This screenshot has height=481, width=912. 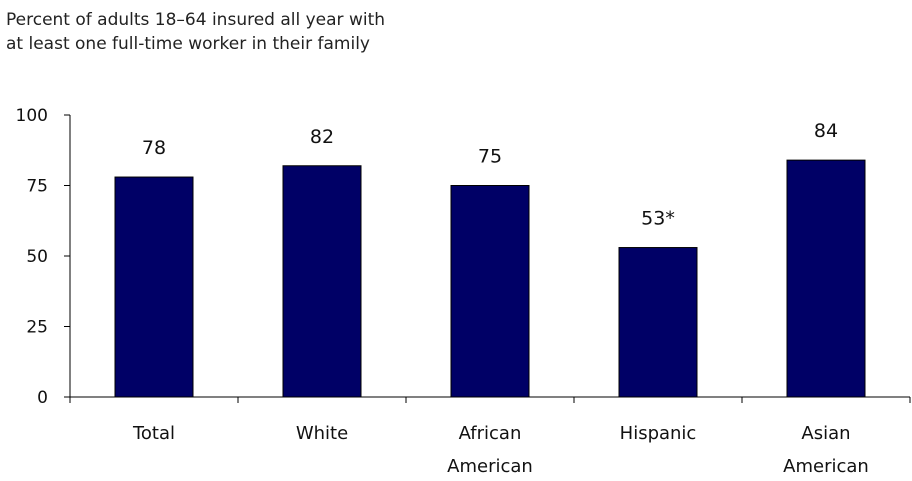 What do you see at coordinates (322, 137) in the screenshot?
I see `data-label-1: 82` at bounding box center [322, 137].